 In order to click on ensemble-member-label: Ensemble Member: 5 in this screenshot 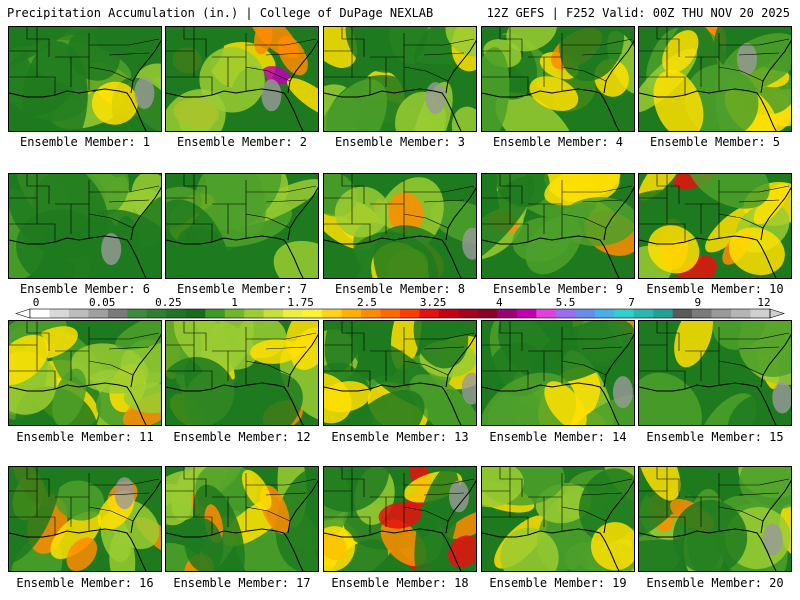, I will do `click(715, 142)`.